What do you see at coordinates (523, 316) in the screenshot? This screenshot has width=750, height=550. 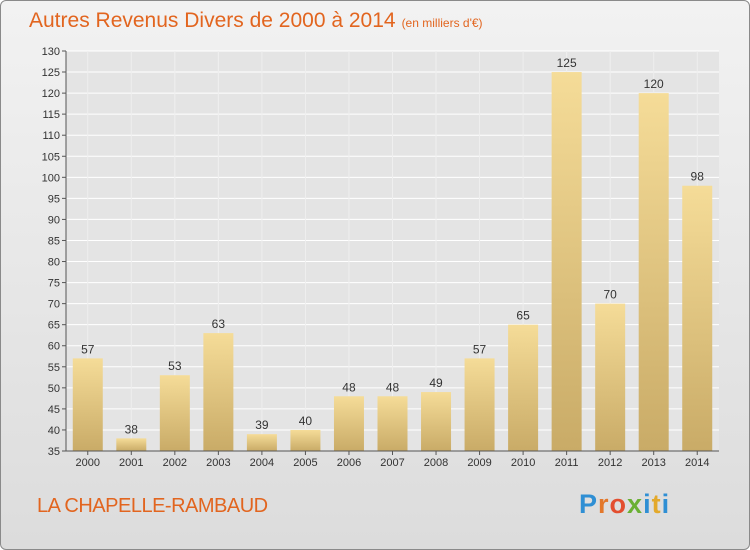 I see `bar-value-label: 65` at bounding box center [523, 316].